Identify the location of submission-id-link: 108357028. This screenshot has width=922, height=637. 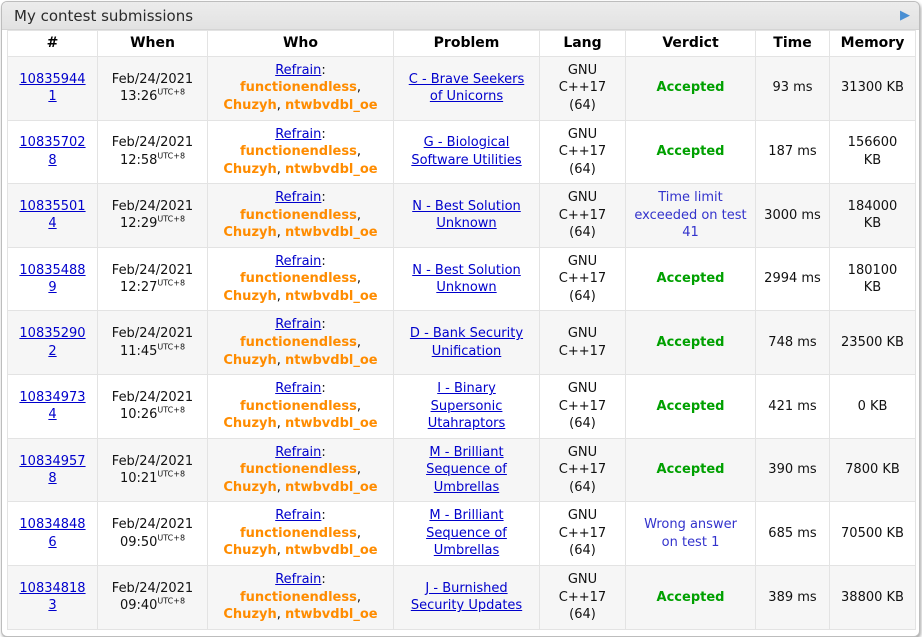
(52, 151).